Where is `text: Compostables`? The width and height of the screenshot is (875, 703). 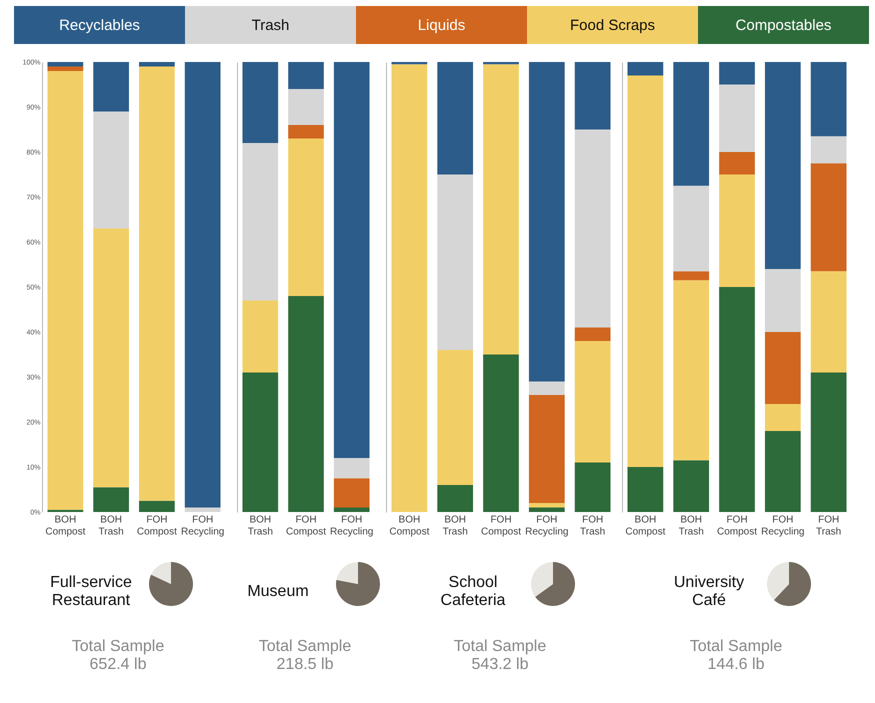 text: Compostables is located at coordinates (783, 25).